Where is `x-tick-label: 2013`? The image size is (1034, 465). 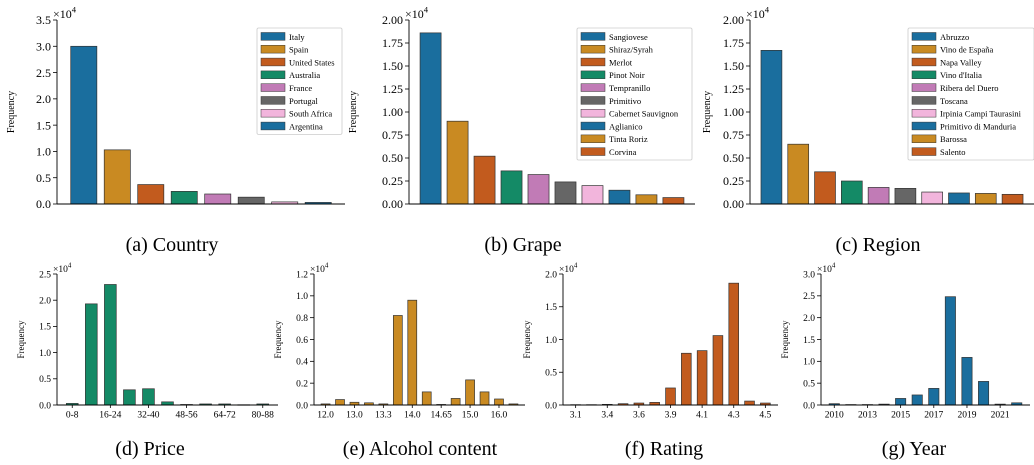
x-tick-label: 2013 is located at coordinates (867, 416).